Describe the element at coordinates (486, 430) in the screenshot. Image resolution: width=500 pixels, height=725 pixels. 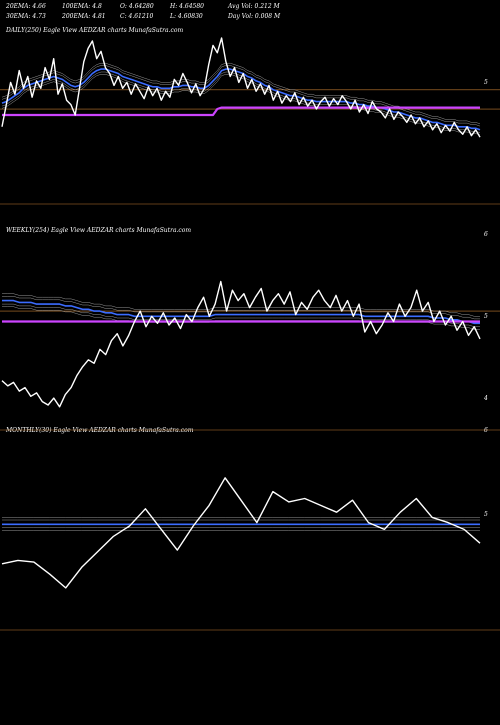
I see `monthly-tick-6: 6` at that location.